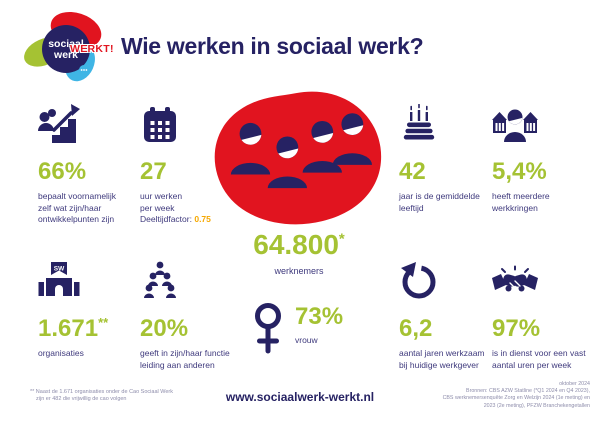 The width and height of the screenshot is (600, 424). What do you see at coordinates (319, 316) in the screenshot?
I see `stat-value: 73%` at bounding box center [319, 316].